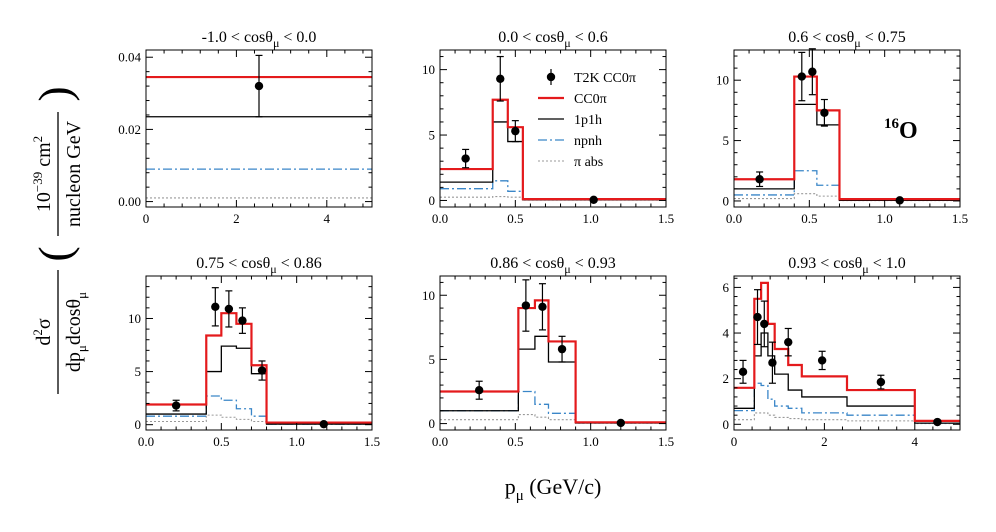 Image resolution: width=996 pixels, height=532 pixels. I want to click on panel-6: 0 2 4 0 2 4 6 0.93 < cosθμ < 1.0, so click(842, 352).